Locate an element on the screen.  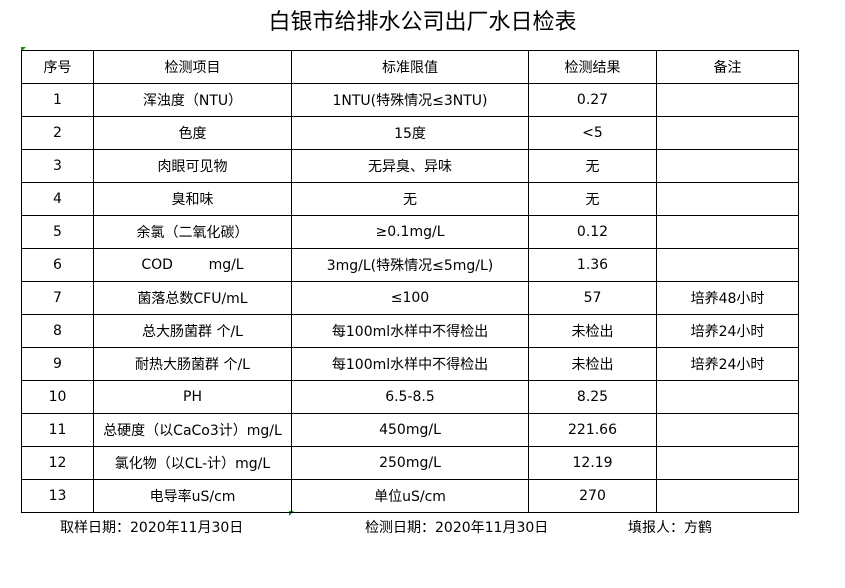
table-row: 4 臭和味无无 is located at coordinates (410, 199).